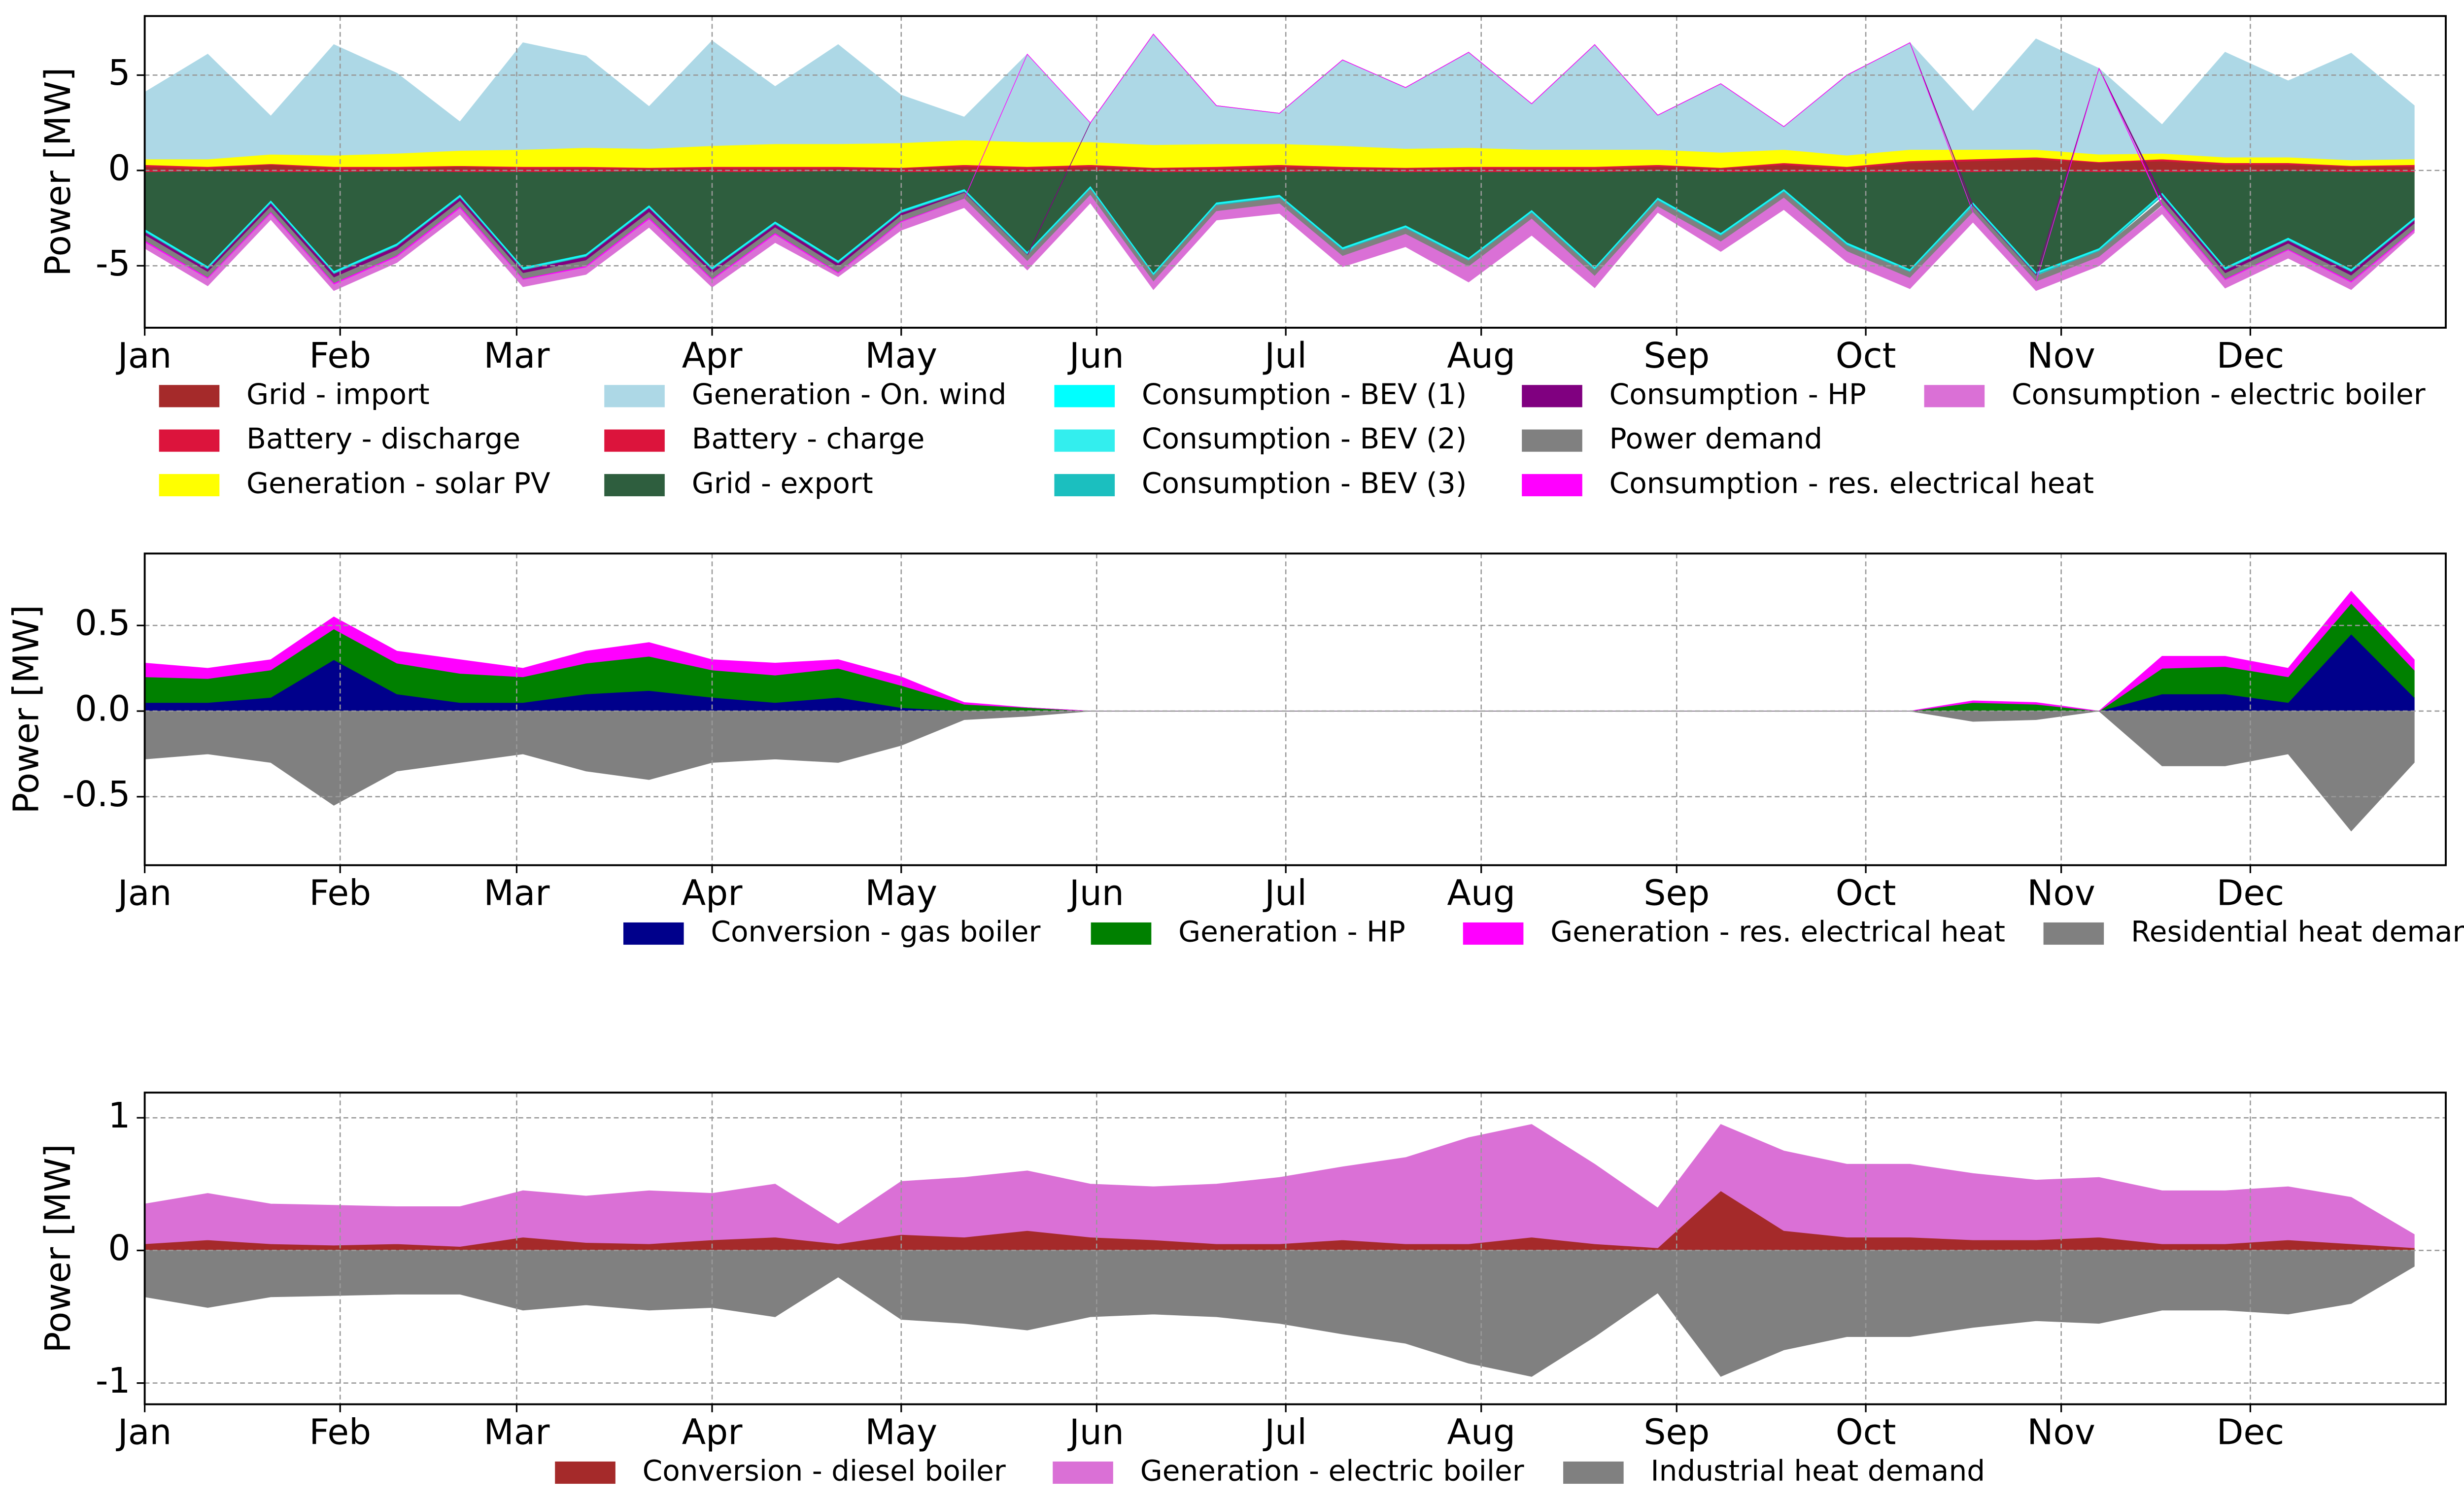  What do you see at coordinates (1291, 932) in the screenshot?
I see `legend-label: Generation - HP` at bounding box center [1291, 932].